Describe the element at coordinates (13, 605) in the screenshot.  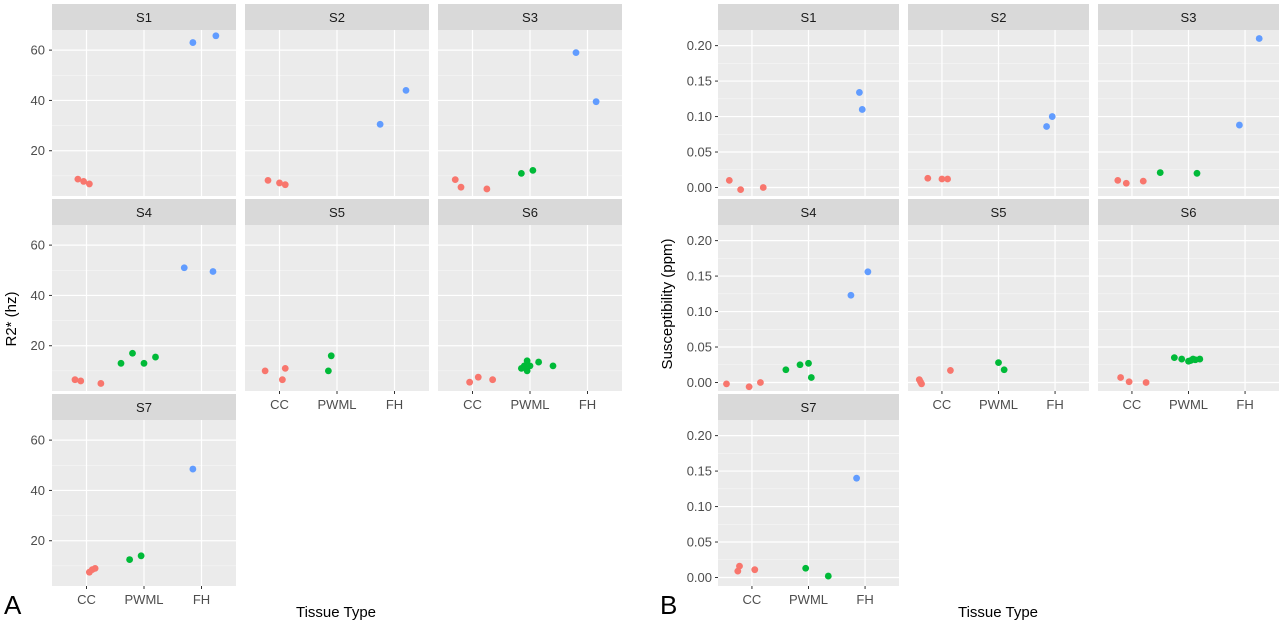
I see `panel-letter-a: A` at that location.